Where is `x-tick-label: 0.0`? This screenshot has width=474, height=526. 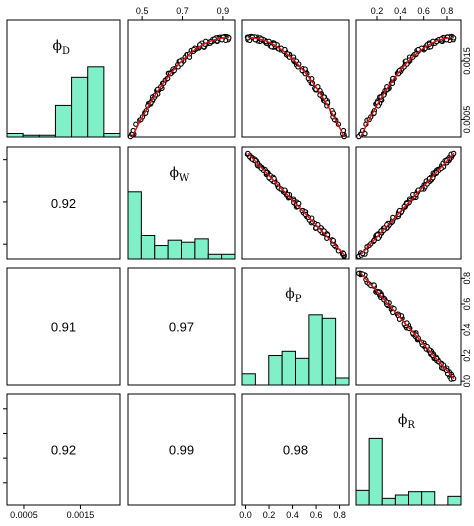 x-tick-label: 0.0 is located at coordinates (245, 515).